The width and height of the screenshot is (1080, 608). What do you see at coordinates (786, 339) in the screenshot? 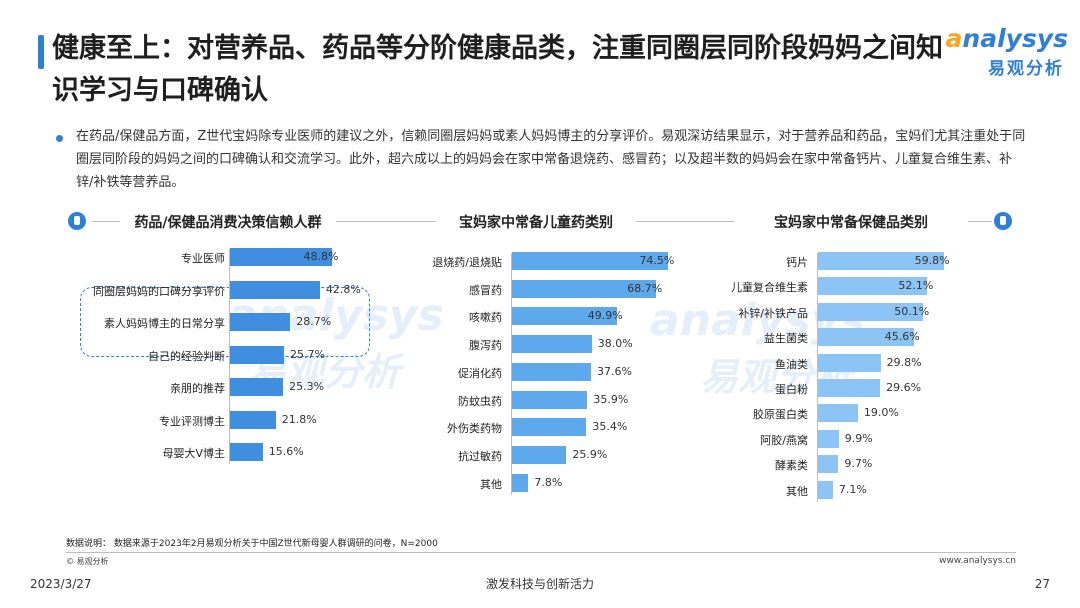
I see `category-label: 益生菌类` at bounding box center [786, 339].